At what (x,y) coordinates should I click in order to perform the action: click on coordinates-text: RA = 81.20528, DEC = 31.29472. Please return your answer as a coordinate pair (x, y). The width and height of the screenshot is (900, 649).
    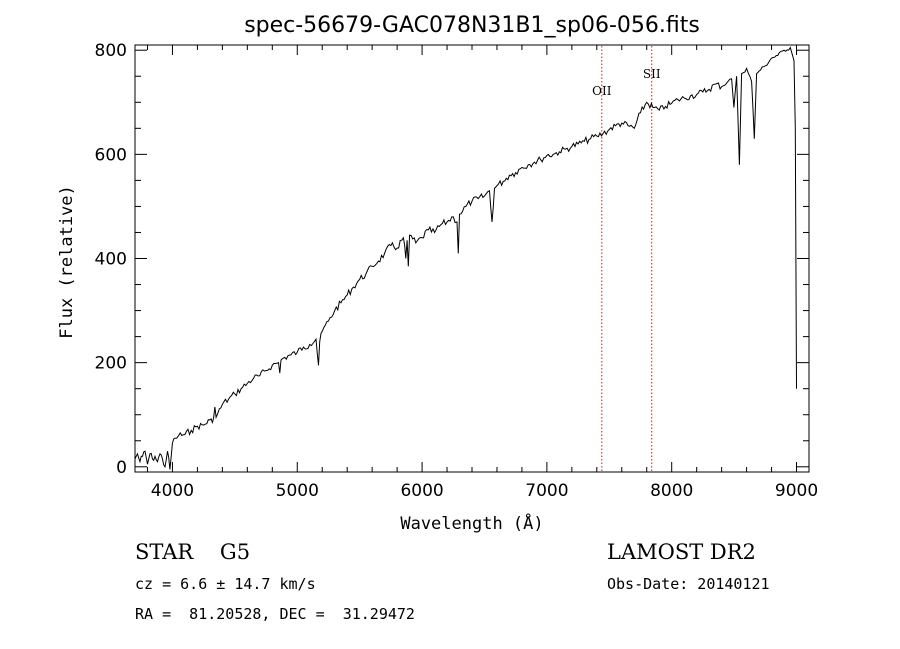
    Looking at the image, I should click on (275, 614).